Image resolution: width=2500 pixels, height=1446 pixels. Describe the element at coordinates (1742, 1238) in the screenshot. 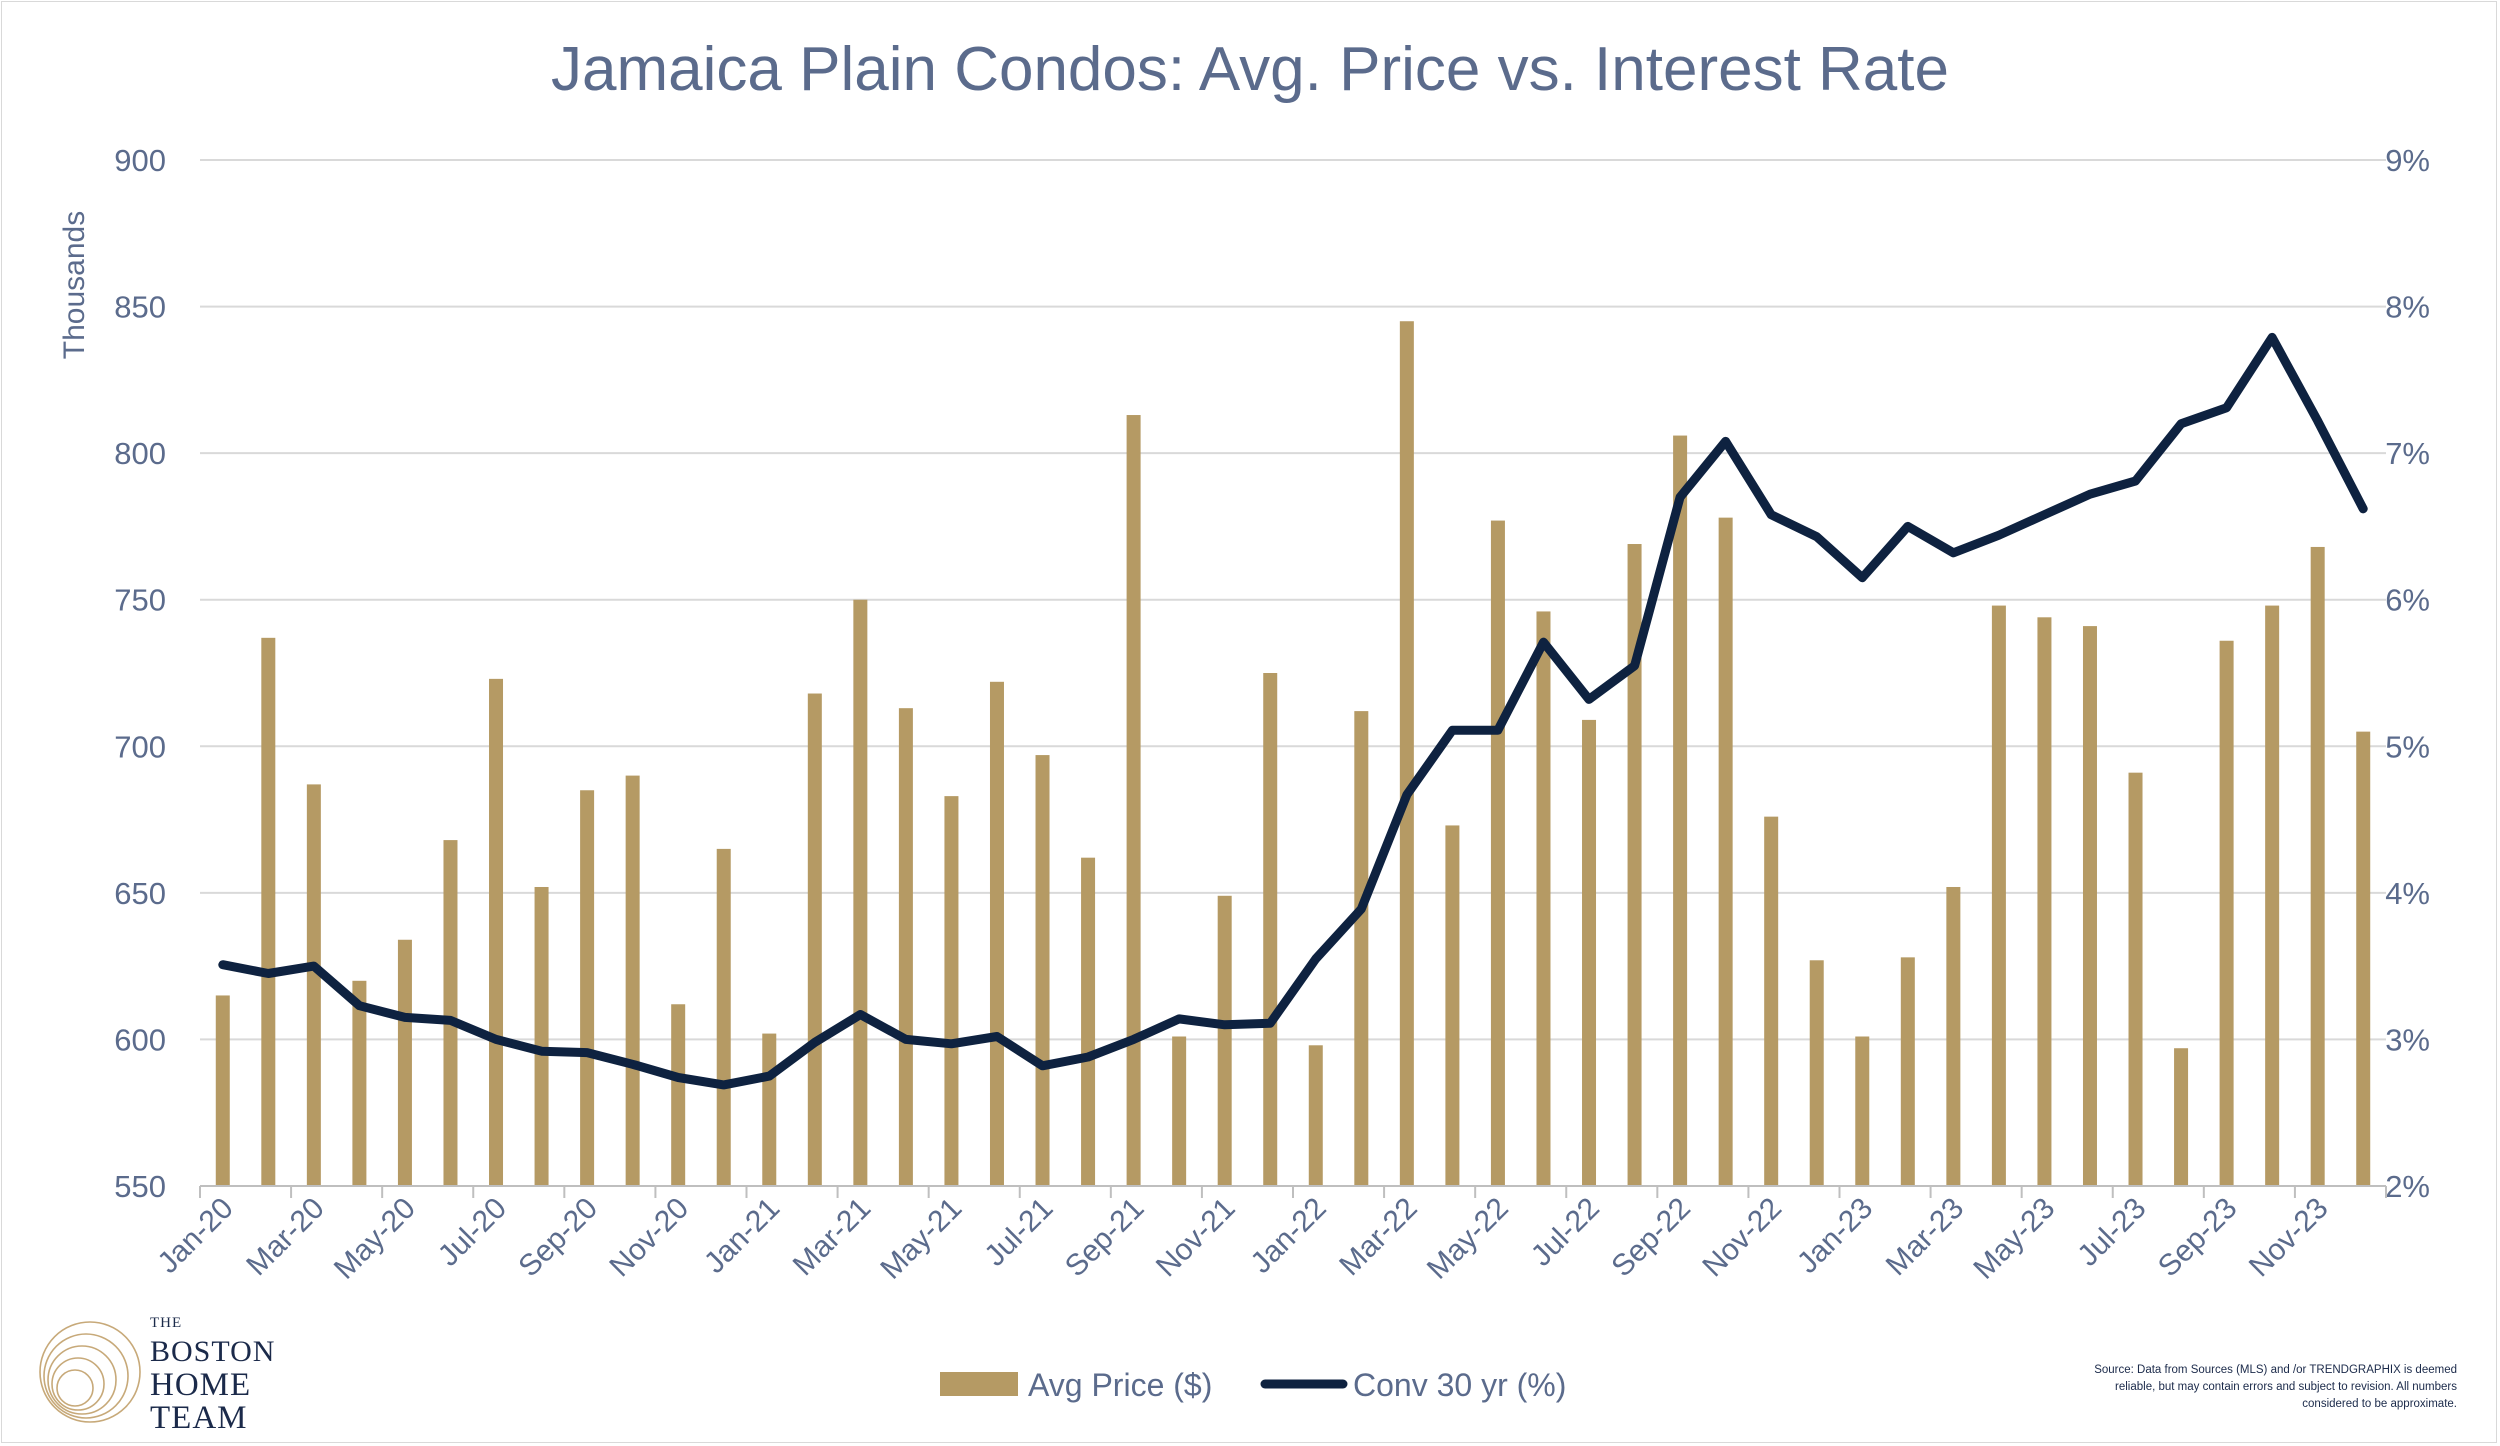

I see `x-tick-label: Nov-22` at that location.